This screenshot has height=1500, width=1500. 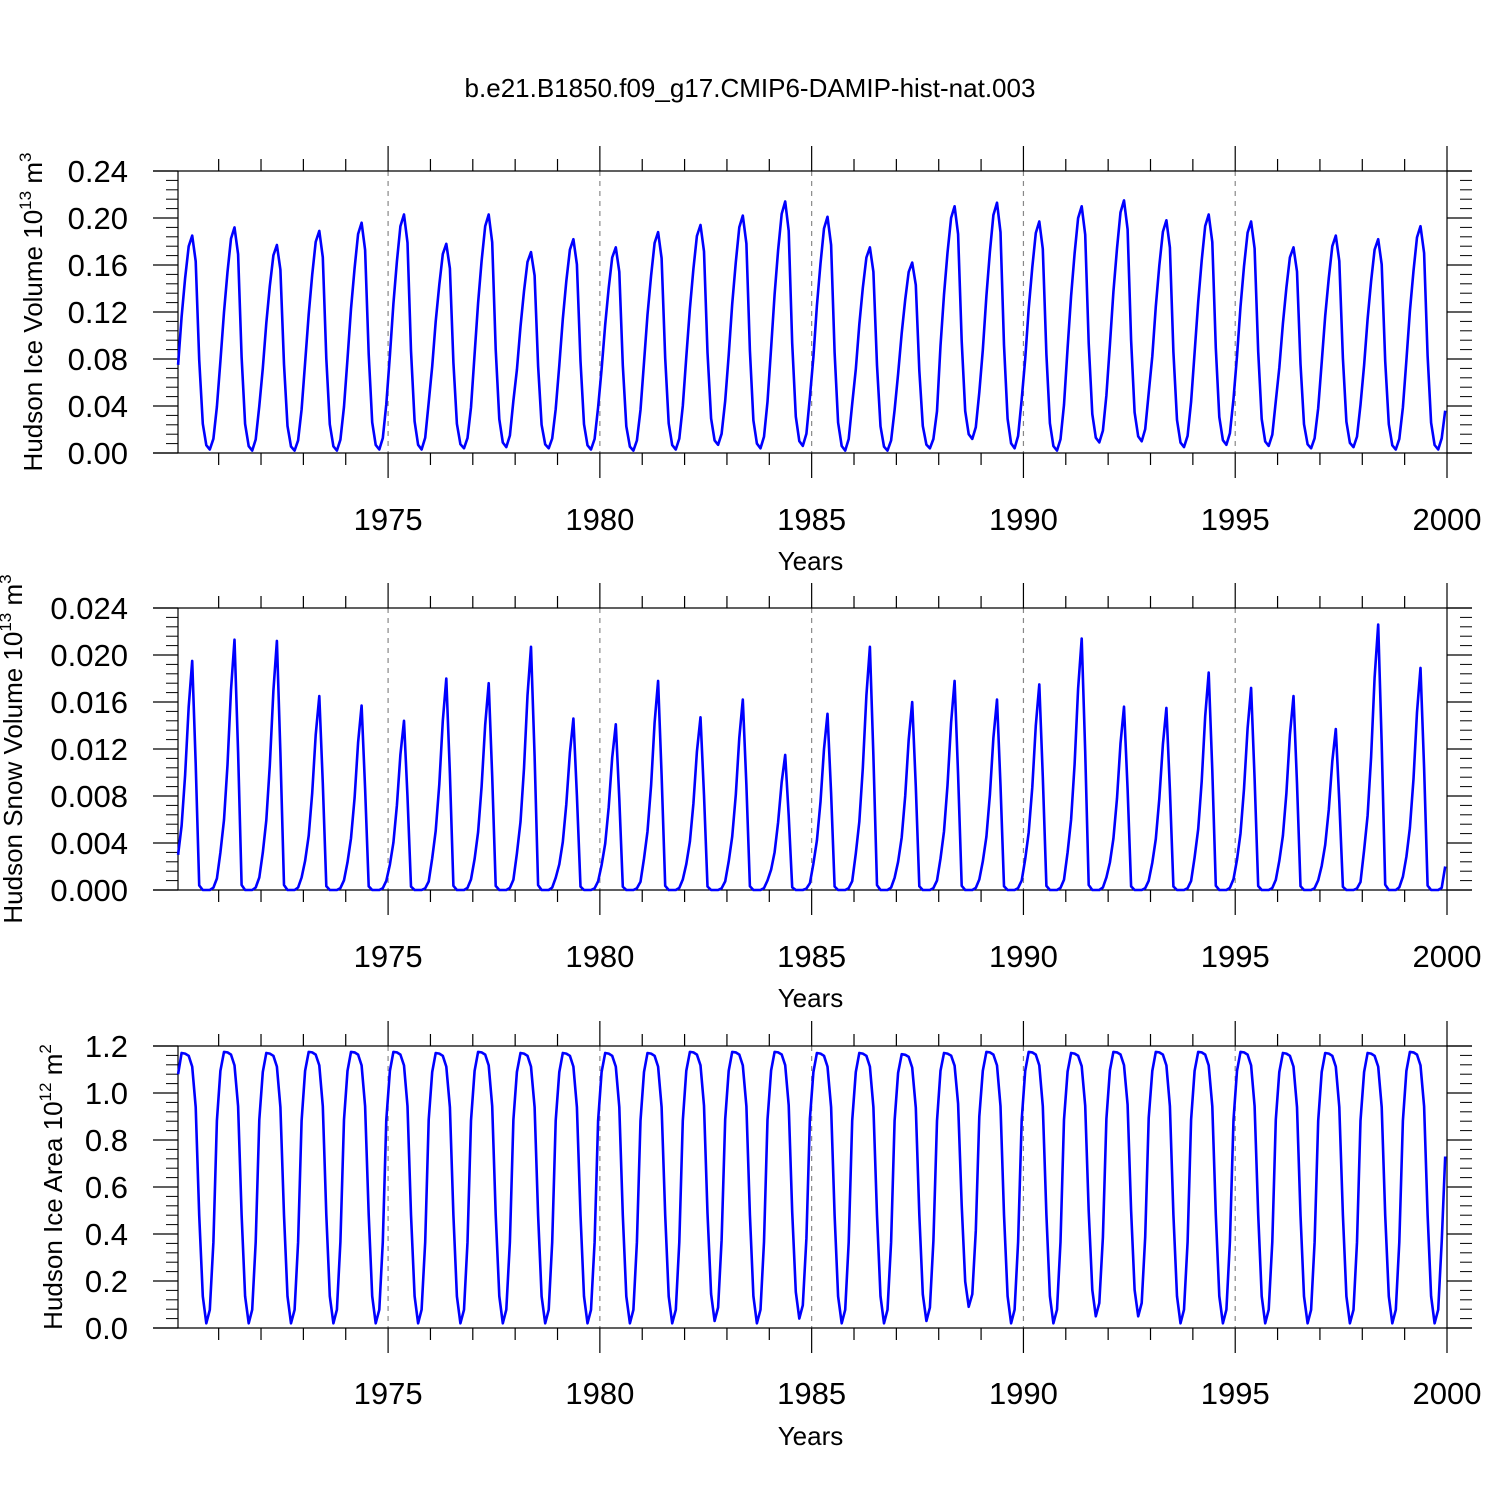 I want to click on y-axis-label: Hudson Ice Volume 1013 m3, so click(x=32, y=312).